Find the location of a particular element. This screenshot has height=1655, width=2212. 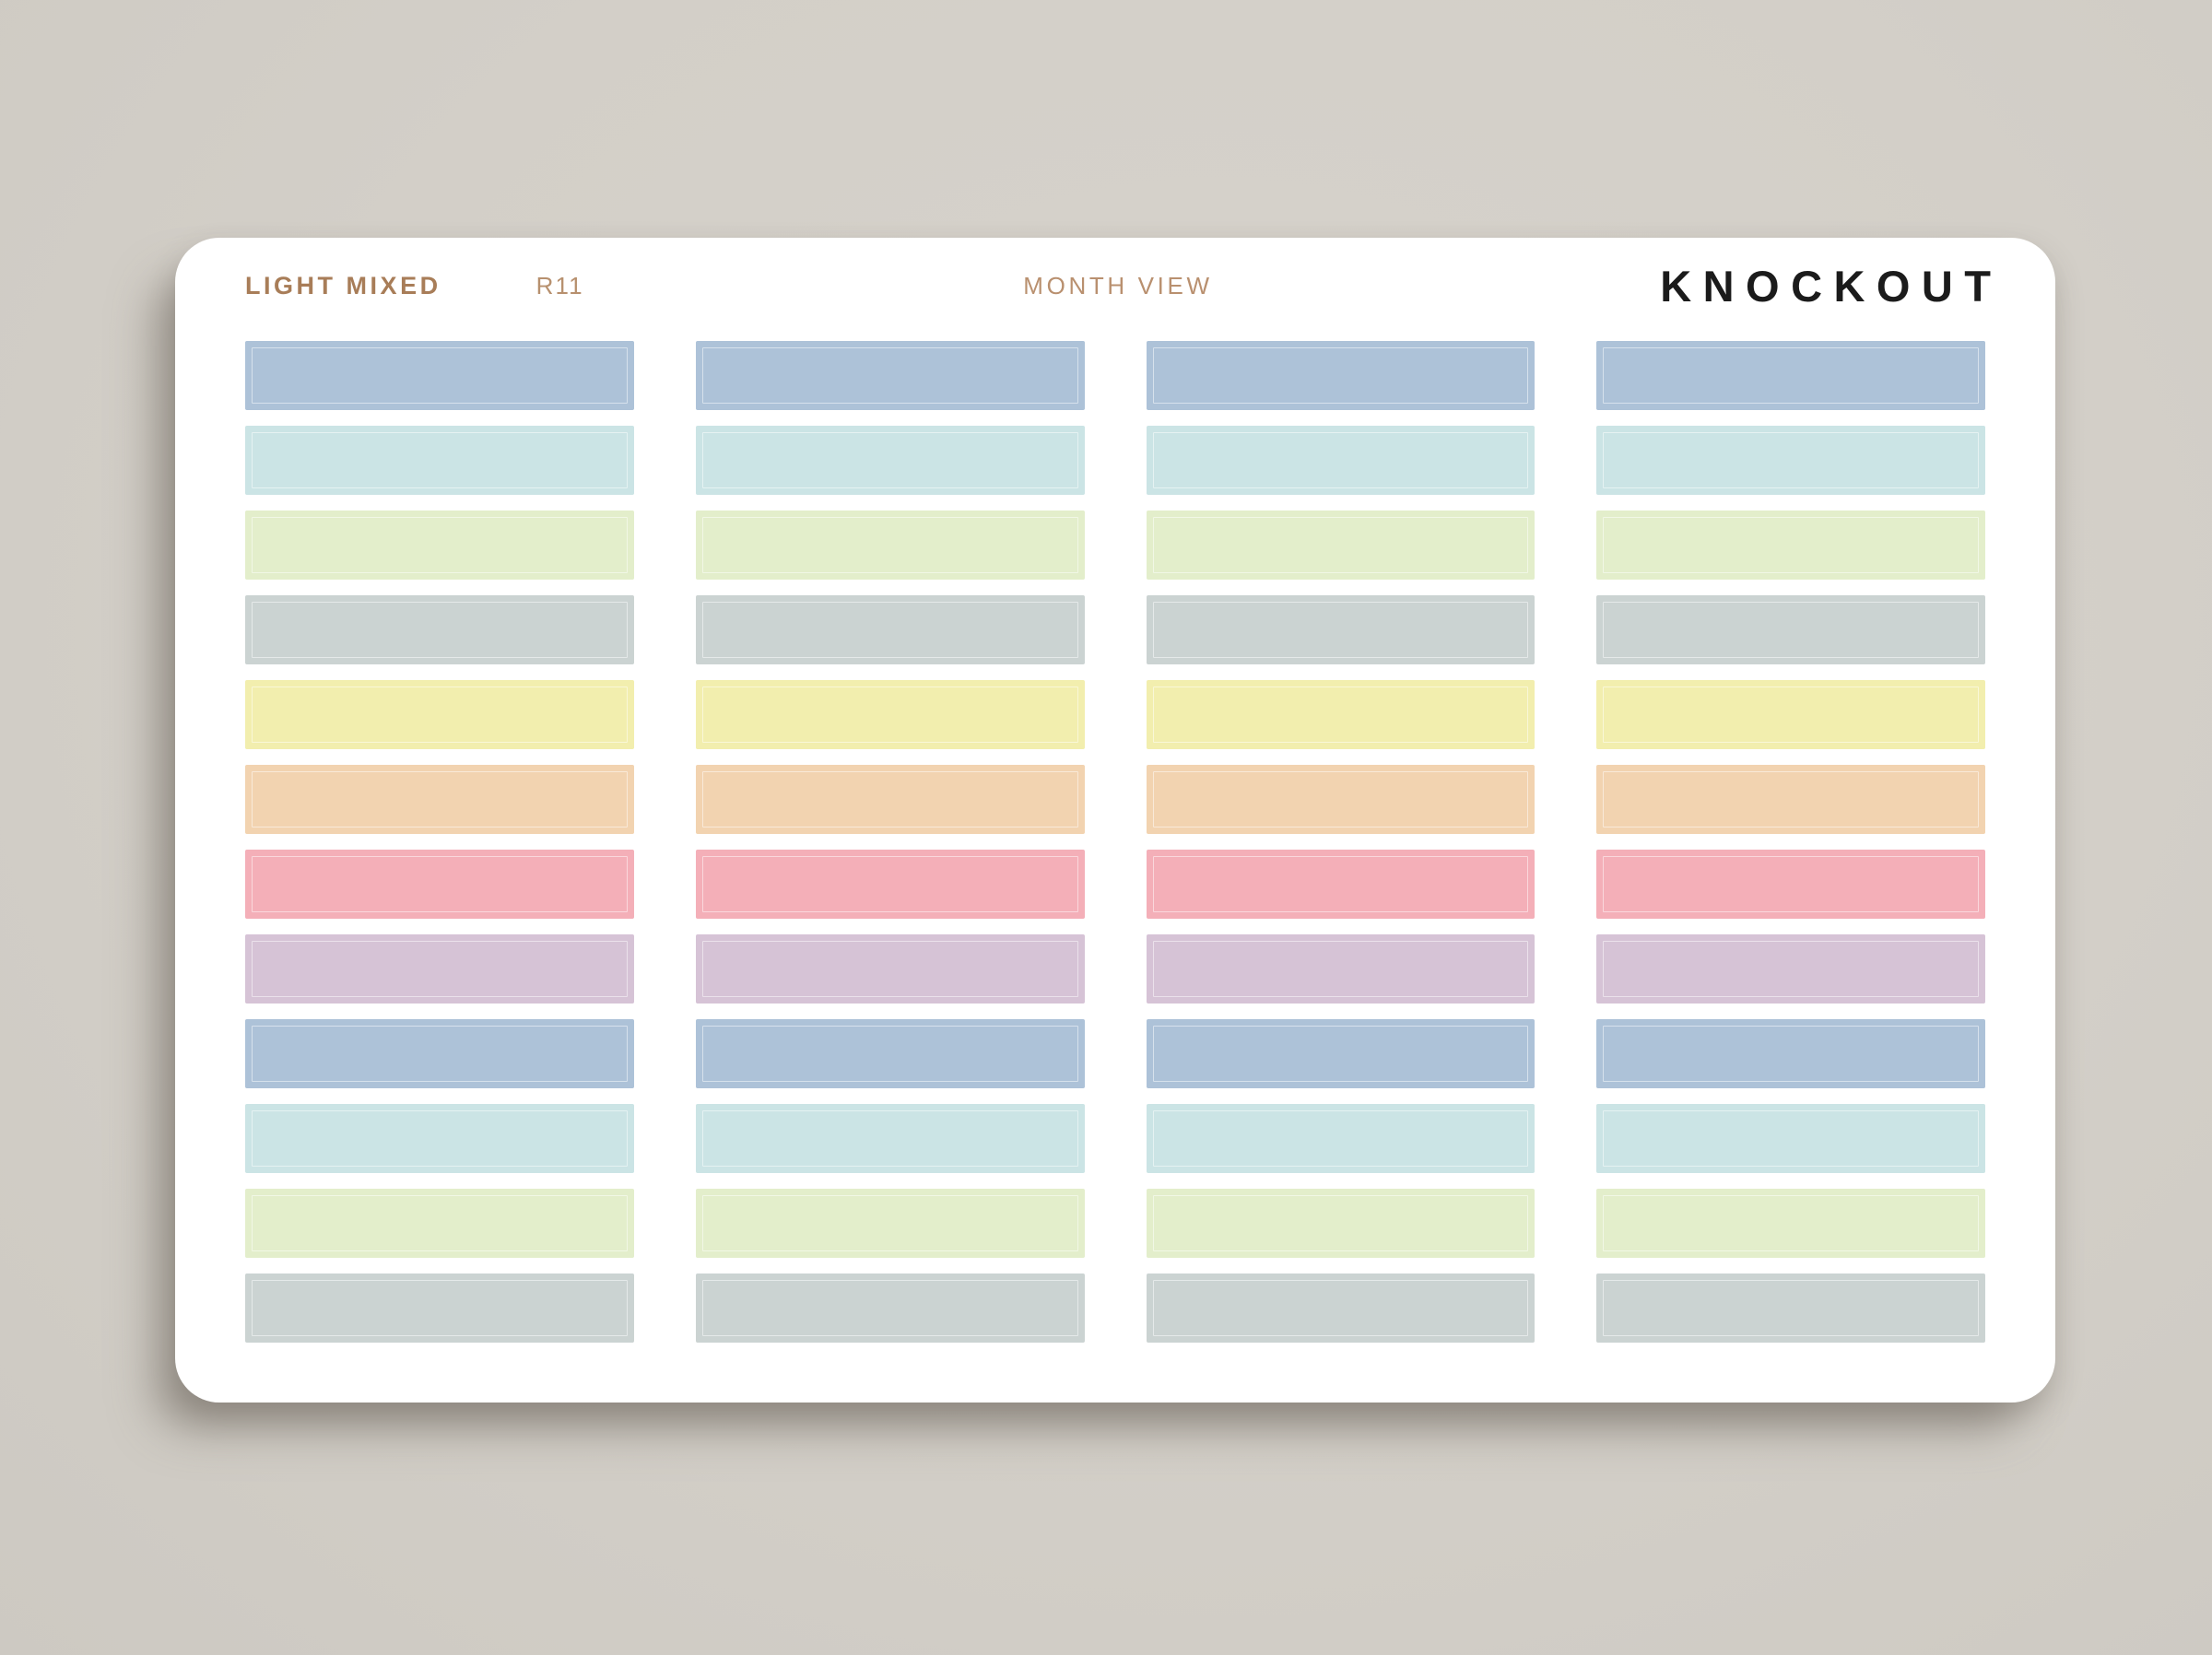

sticker-swatch-green-r3c4 is located at coordinates (1790, 545).